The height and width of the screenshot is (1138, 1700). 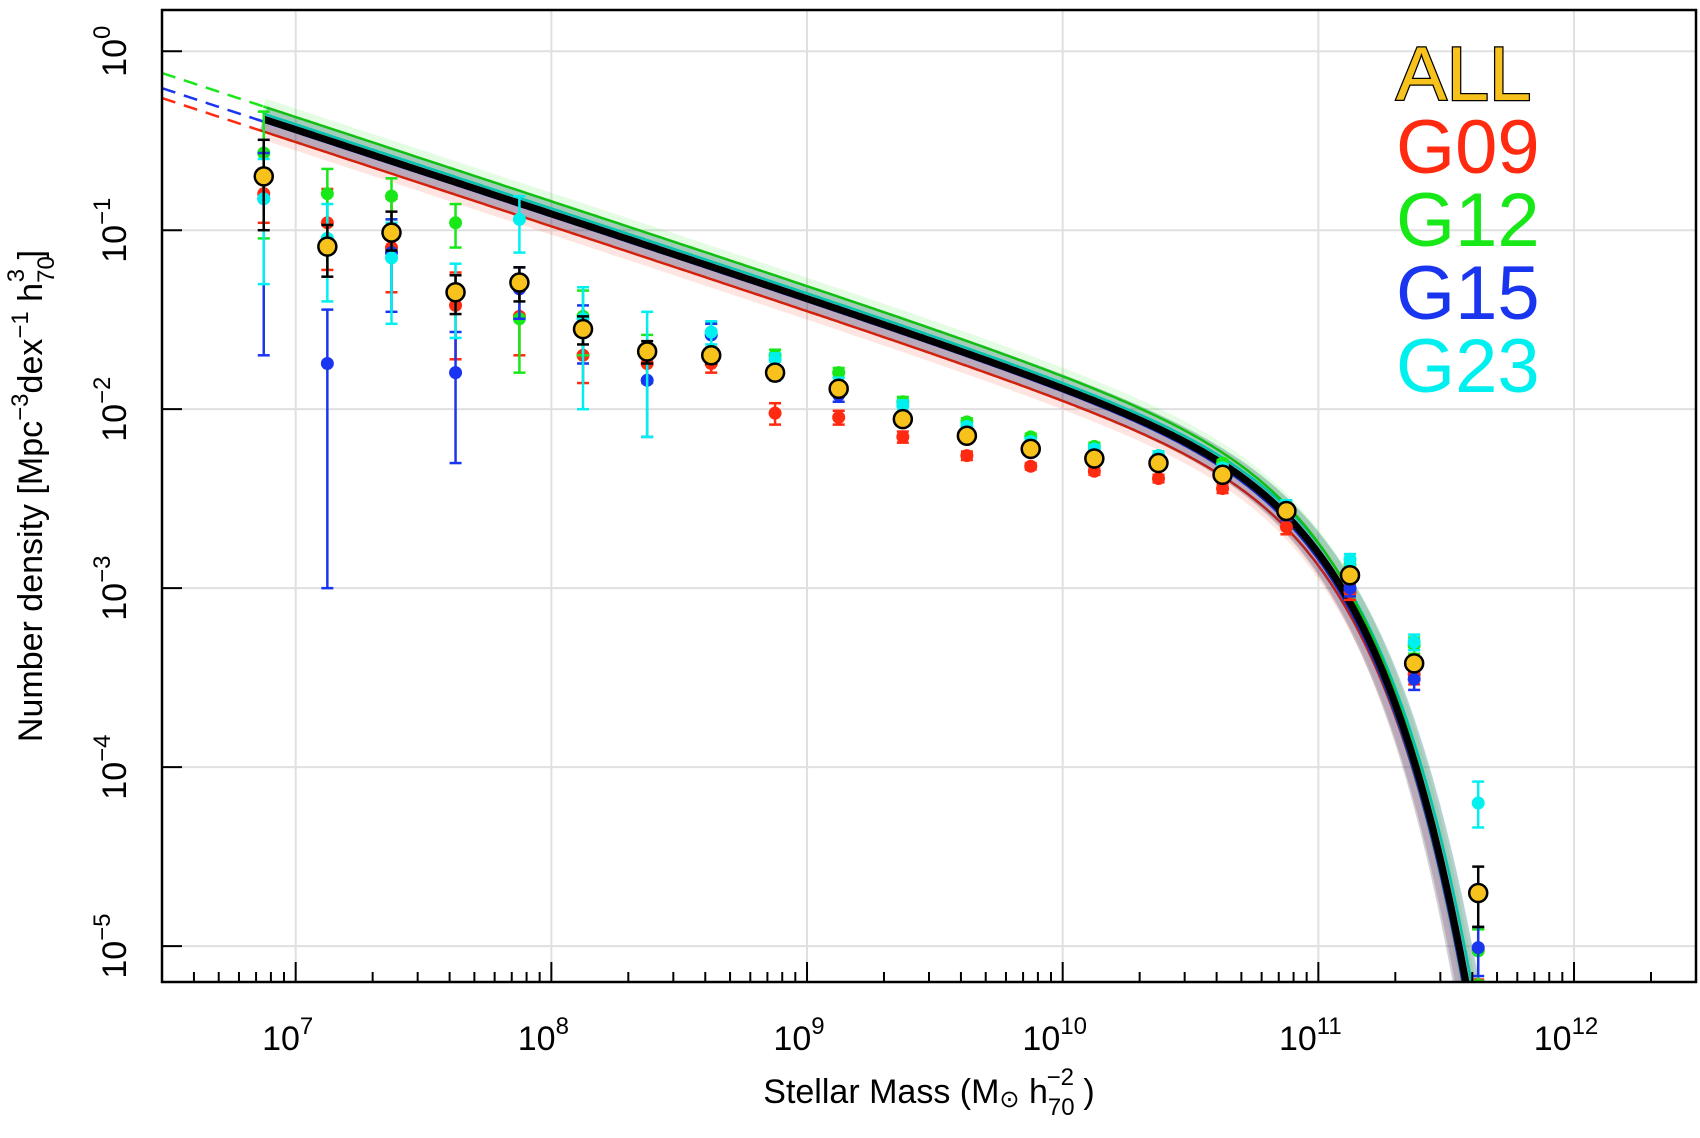 What do you see at coordinates (929, 1010) in the screenshot?
I see `x-axis-ticks: 10⁷ 10⁸ 10⁹ 10¹⁰ 10¹¹ 10¹²` at bounding box center [929, 1010].